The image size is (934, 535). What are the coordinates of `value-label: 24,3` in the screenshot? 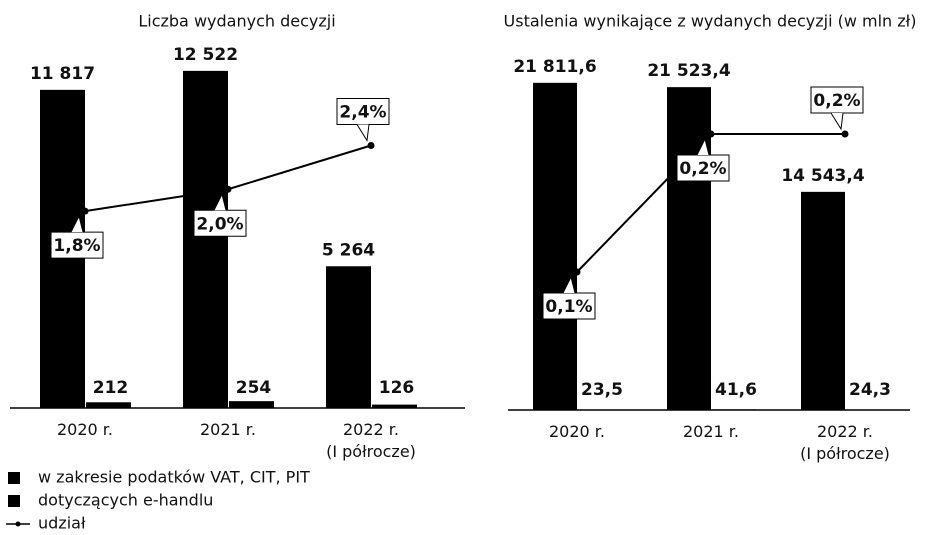 It's located at (870, 390).